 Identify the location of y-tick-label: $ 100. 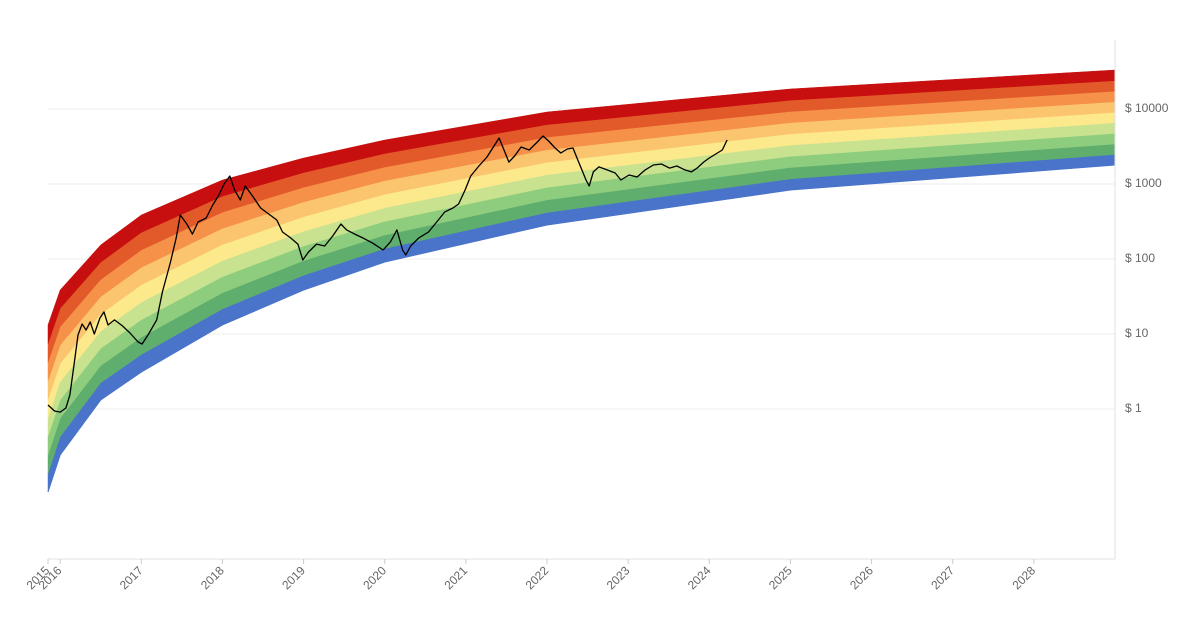
(1140, 258).